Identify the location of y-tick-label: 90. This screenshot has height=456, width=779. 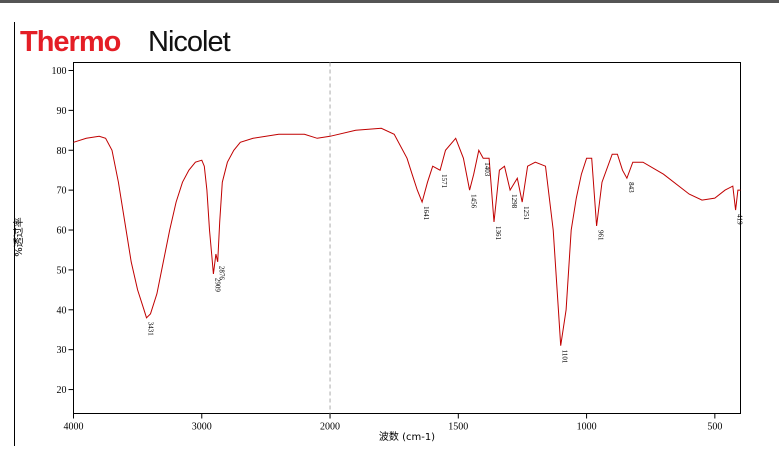
(62, 111).